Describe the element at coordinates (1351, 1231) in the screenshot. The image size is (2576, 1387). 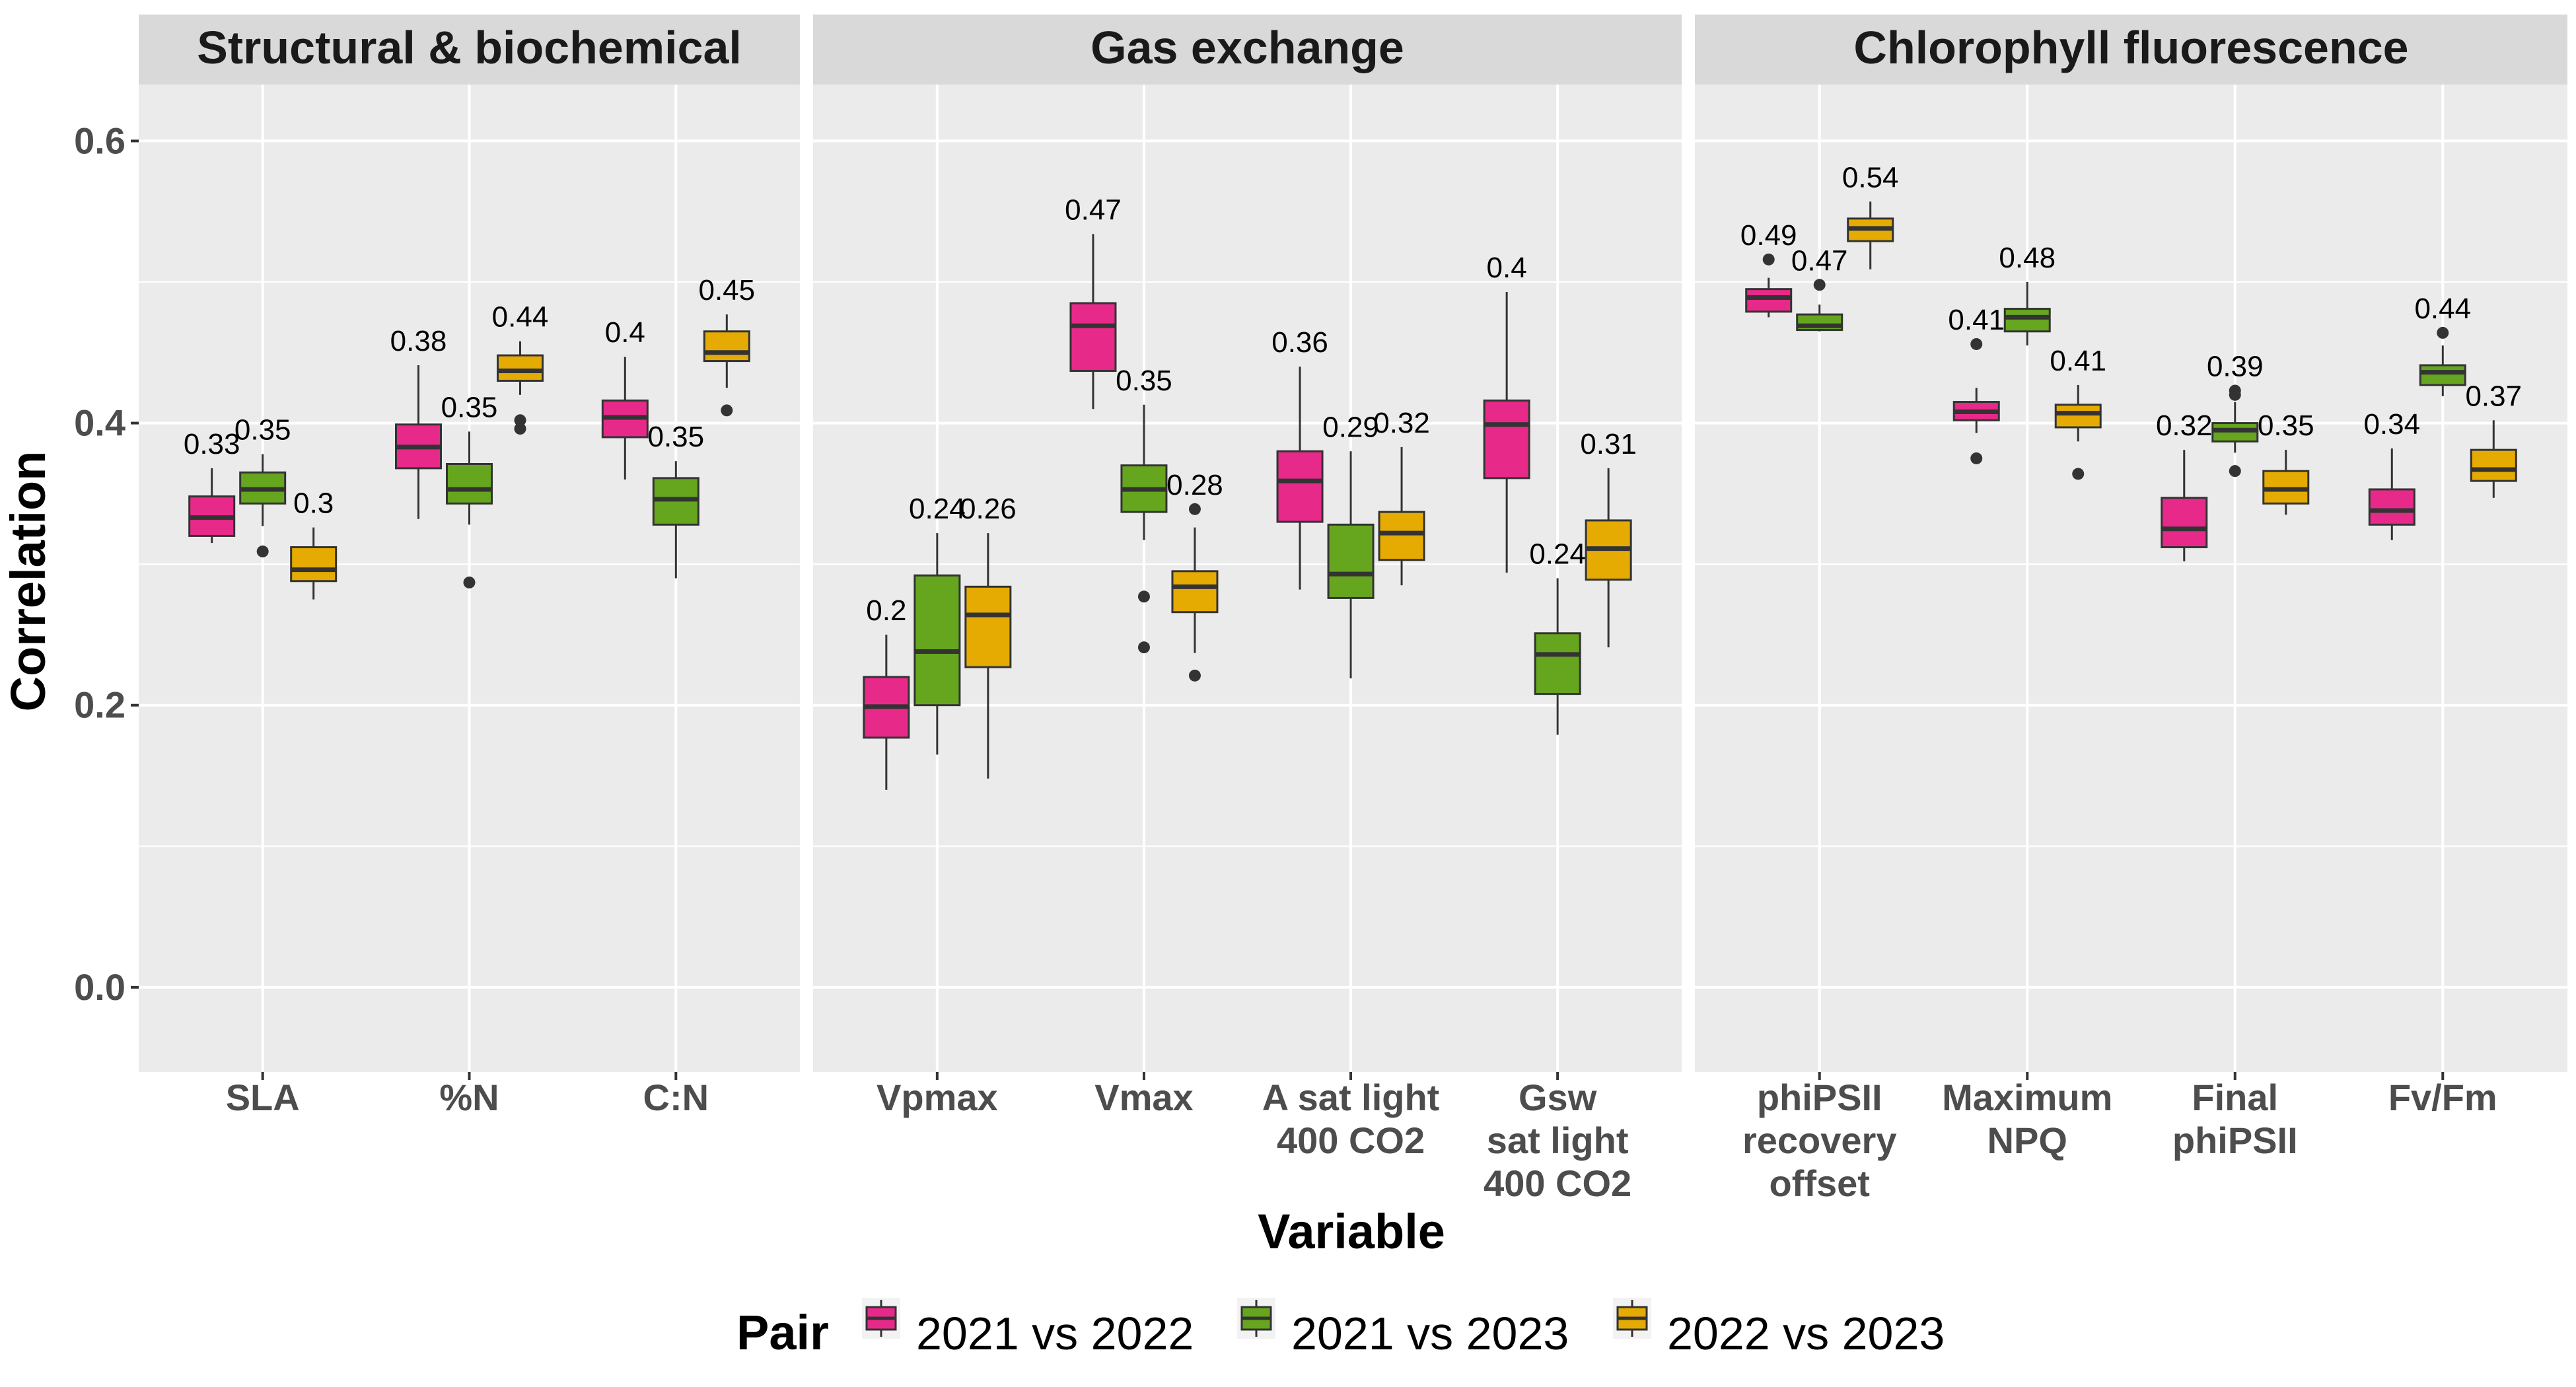
I see `x-axis-title: Variable` at that location.